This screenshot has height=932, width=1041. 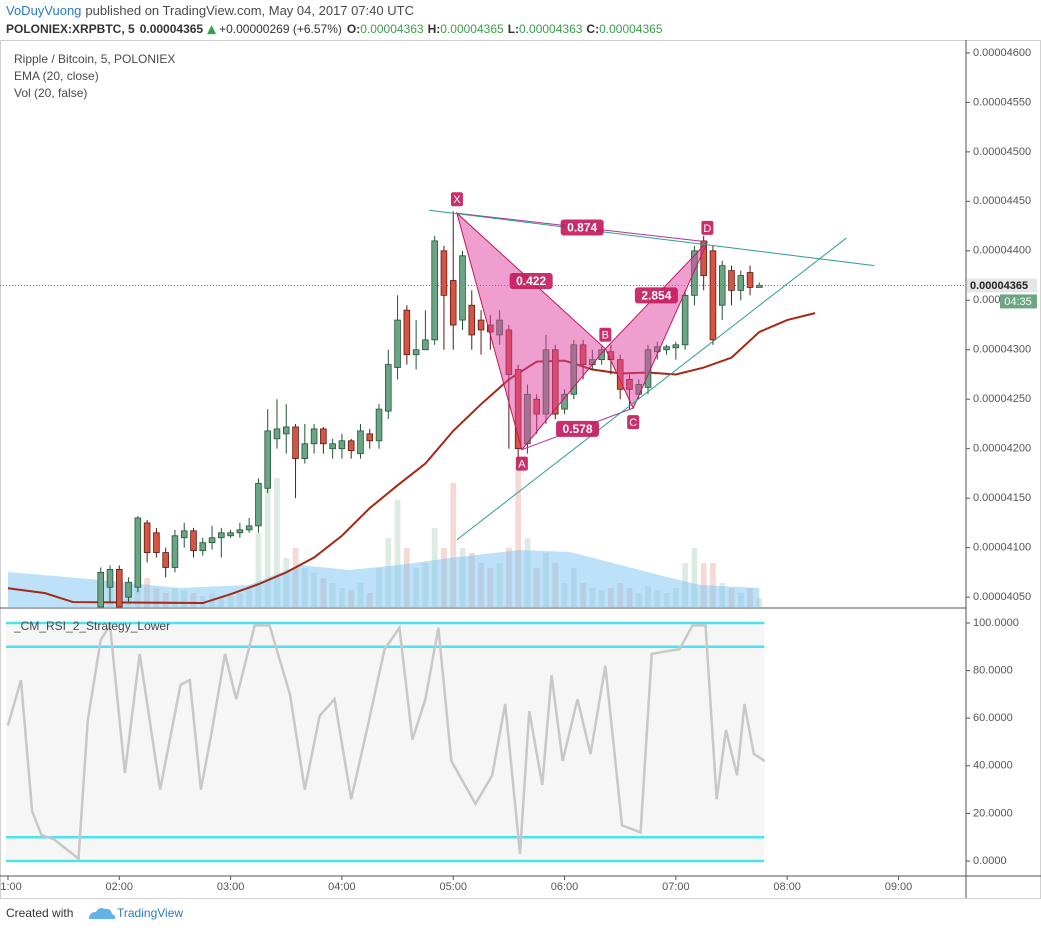 What do you see at coordinates (342, 887) in the screenshot?
I see `x-tick-label: 04:00` at bounding box center [342, 887].